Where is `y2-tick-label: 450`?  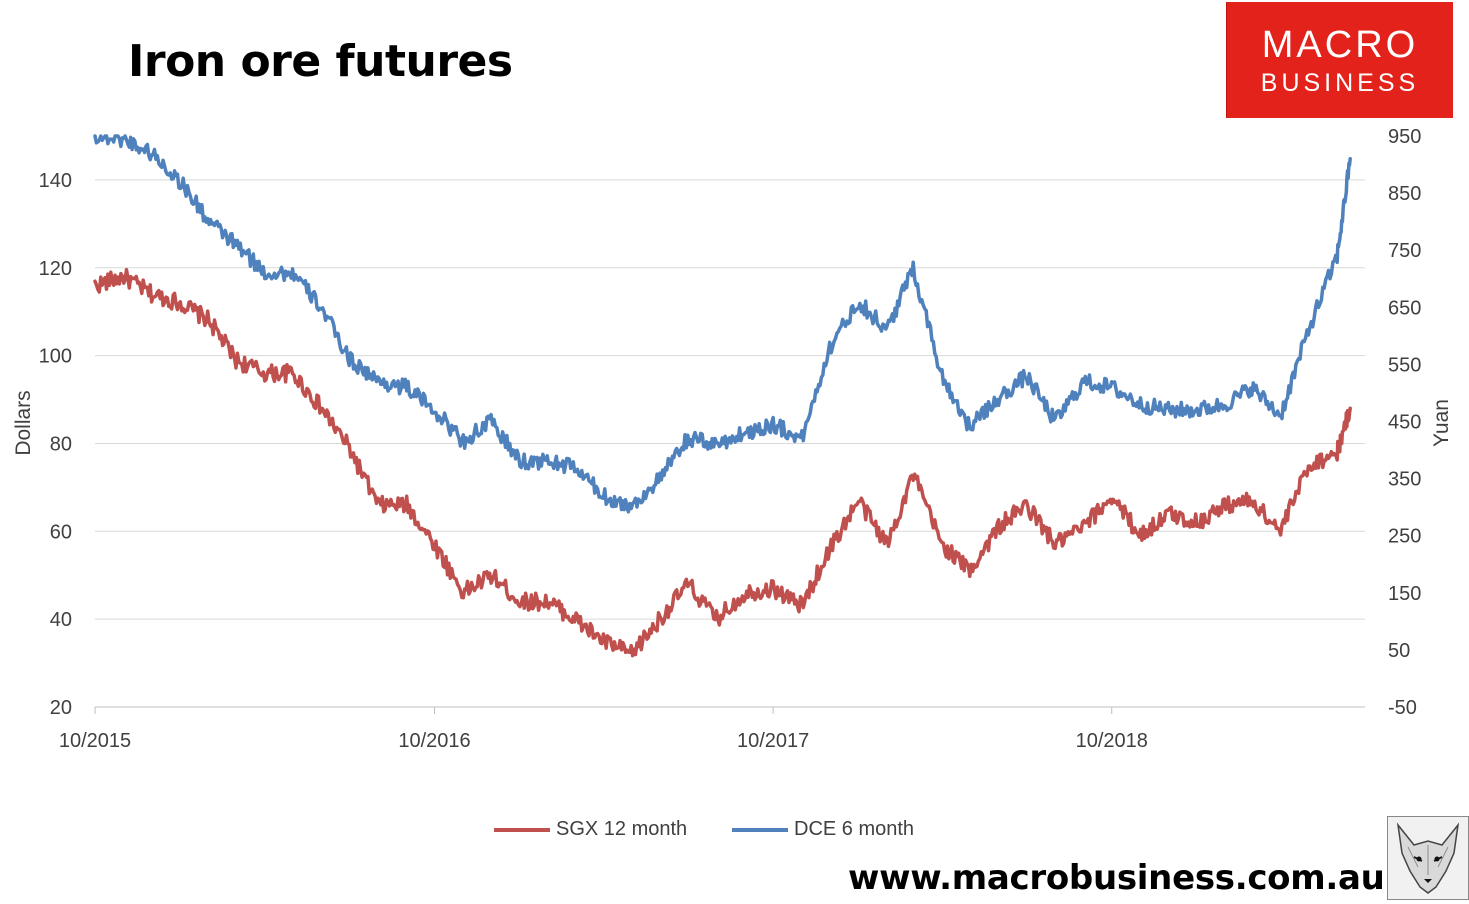
y2-tick-label: 450 is located at coordinates (1404, 423).